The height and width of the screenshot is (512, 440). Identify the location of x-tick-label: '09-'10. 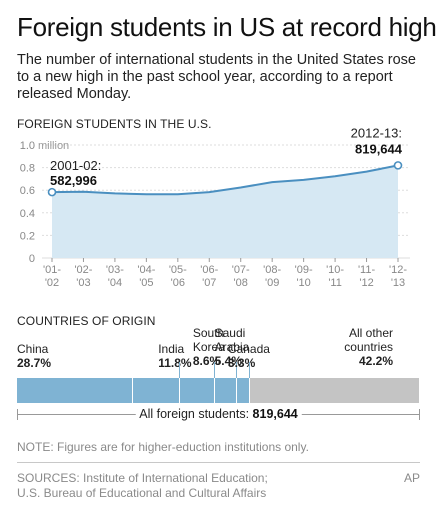
(304, 276).